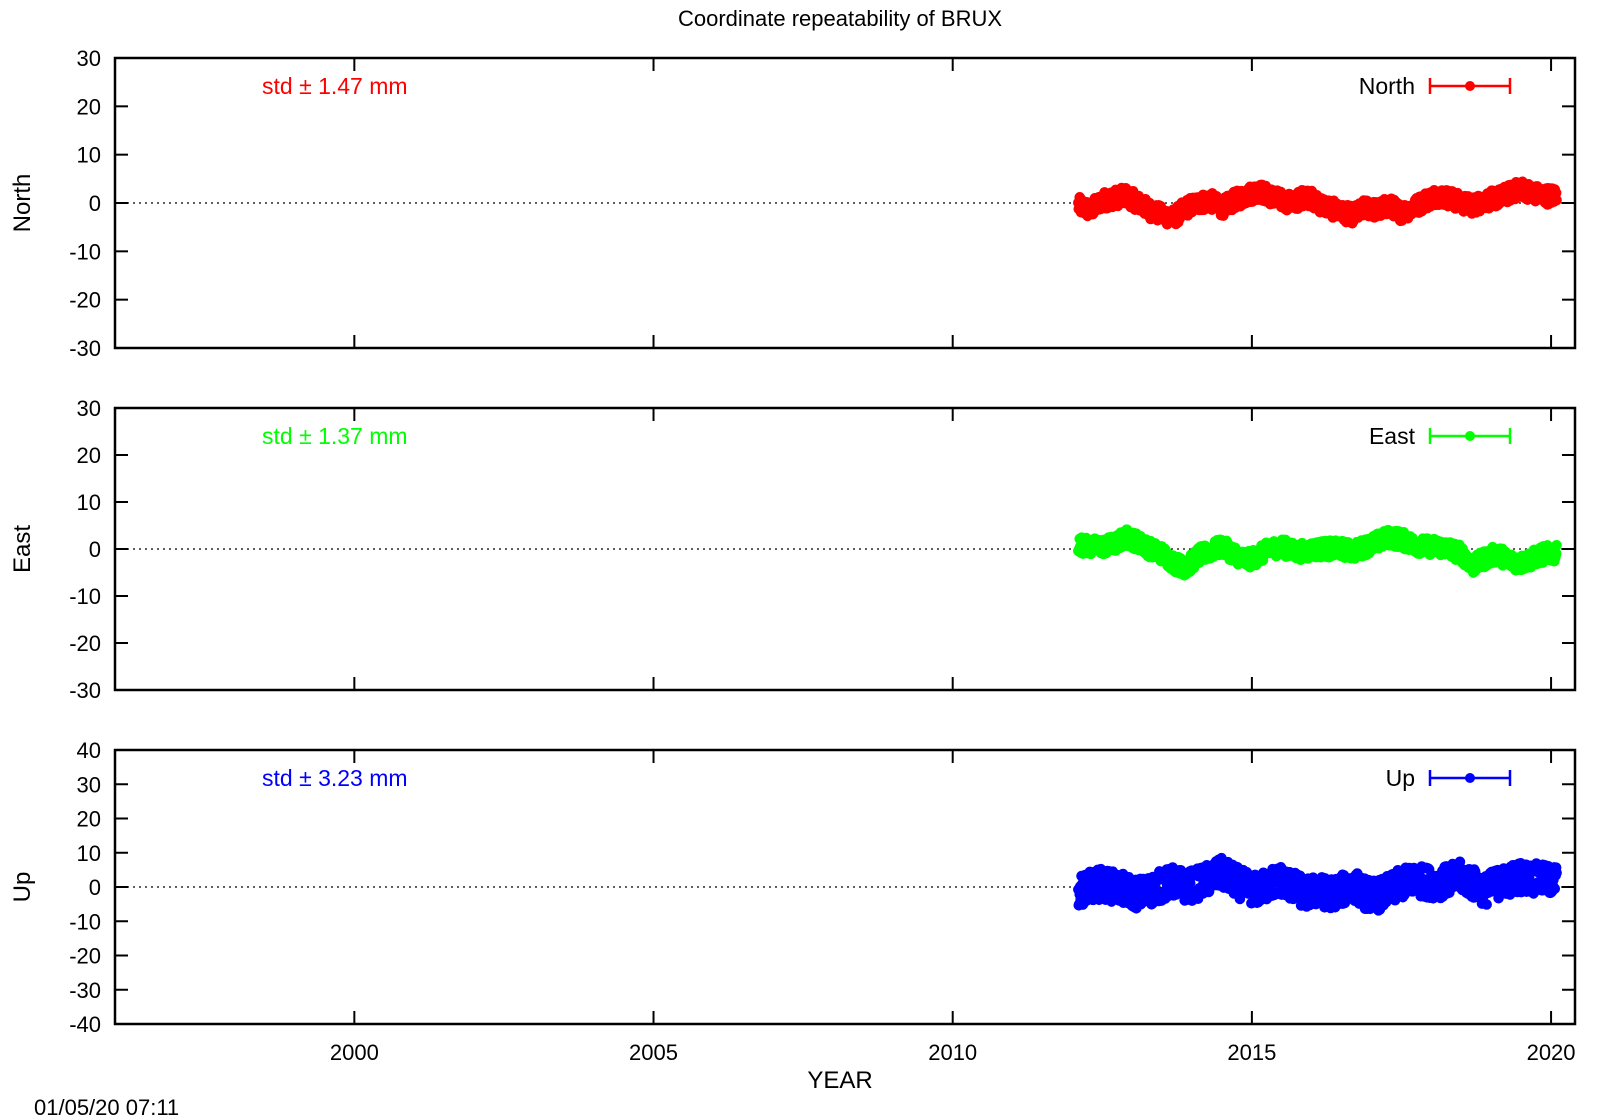 The image size is (1600, 1120). What do you see at coordinates (1387, 86) in the screenshot?
I see `legend-label-north: North` at bounding box center [1387, 86].